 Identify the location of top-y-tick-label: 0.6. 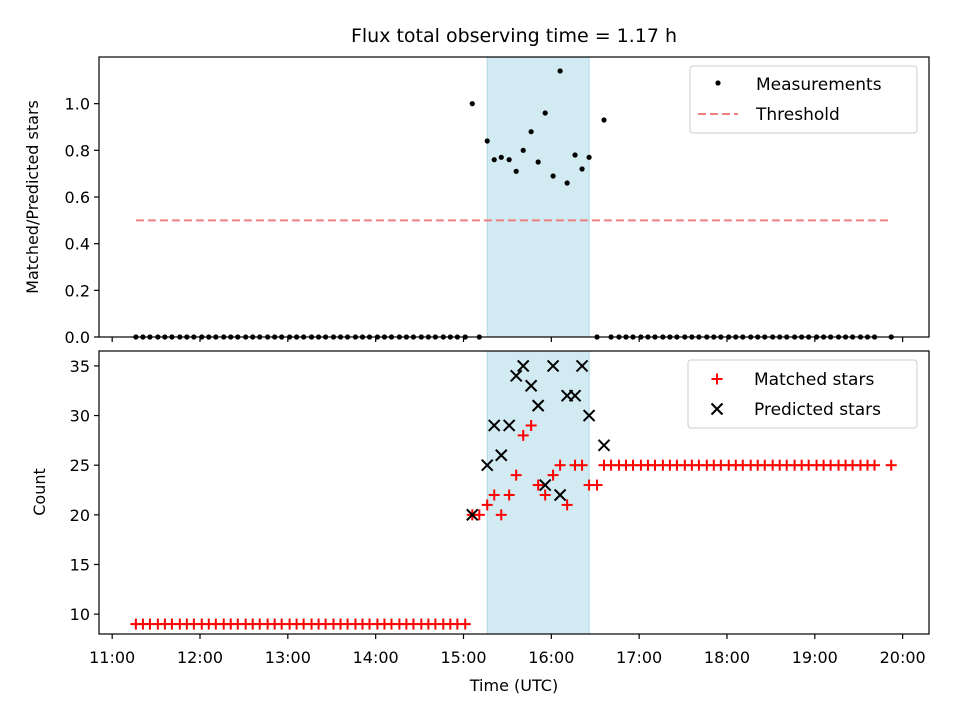
(77, 197).